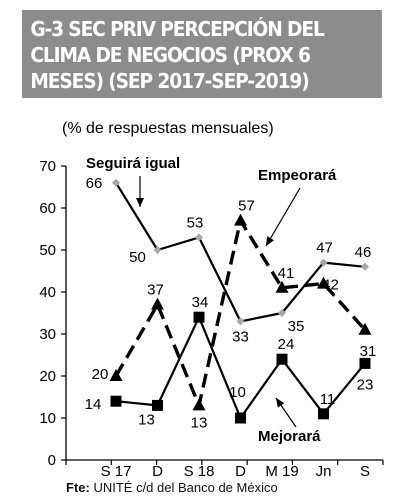  I want to click on series-seguira-igual-data-label: 35, so click(296, 326).